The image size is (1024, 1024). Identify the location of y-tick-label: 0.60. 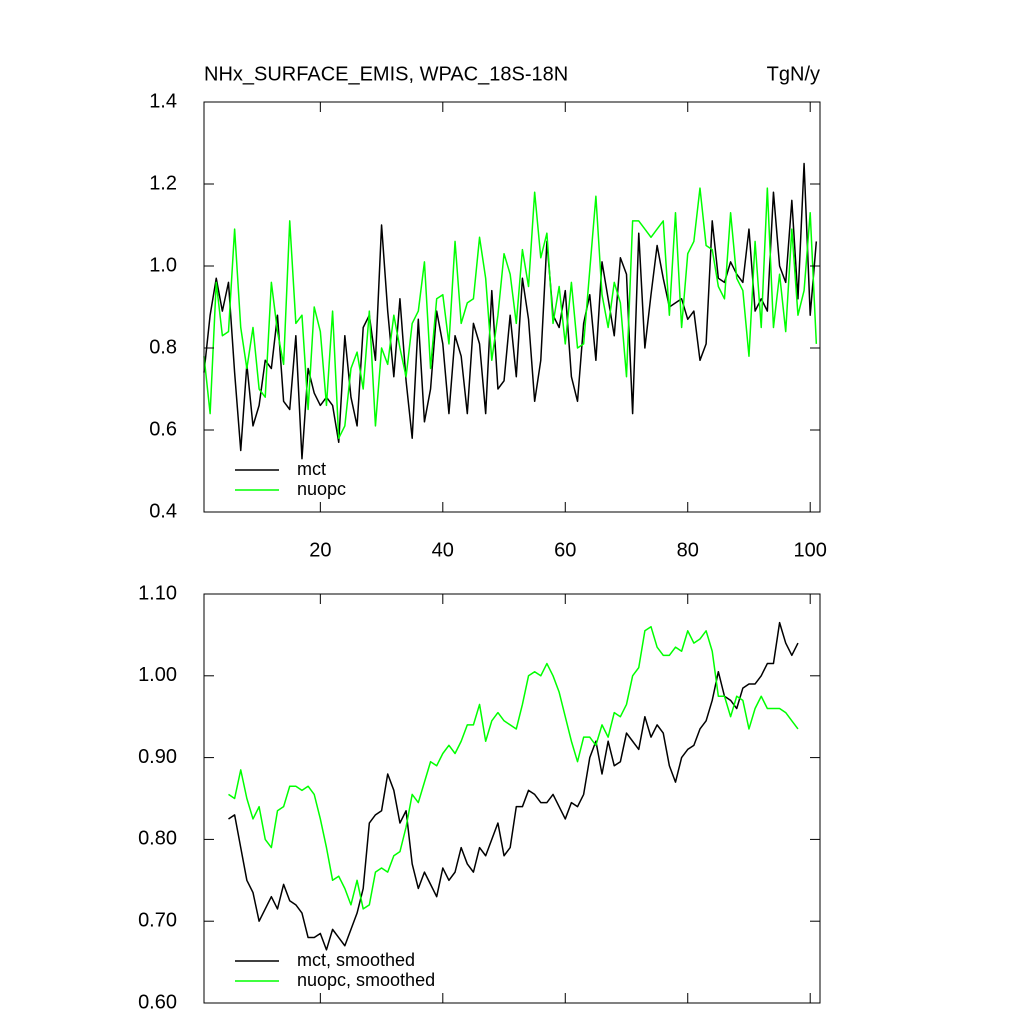
(157, 1002).